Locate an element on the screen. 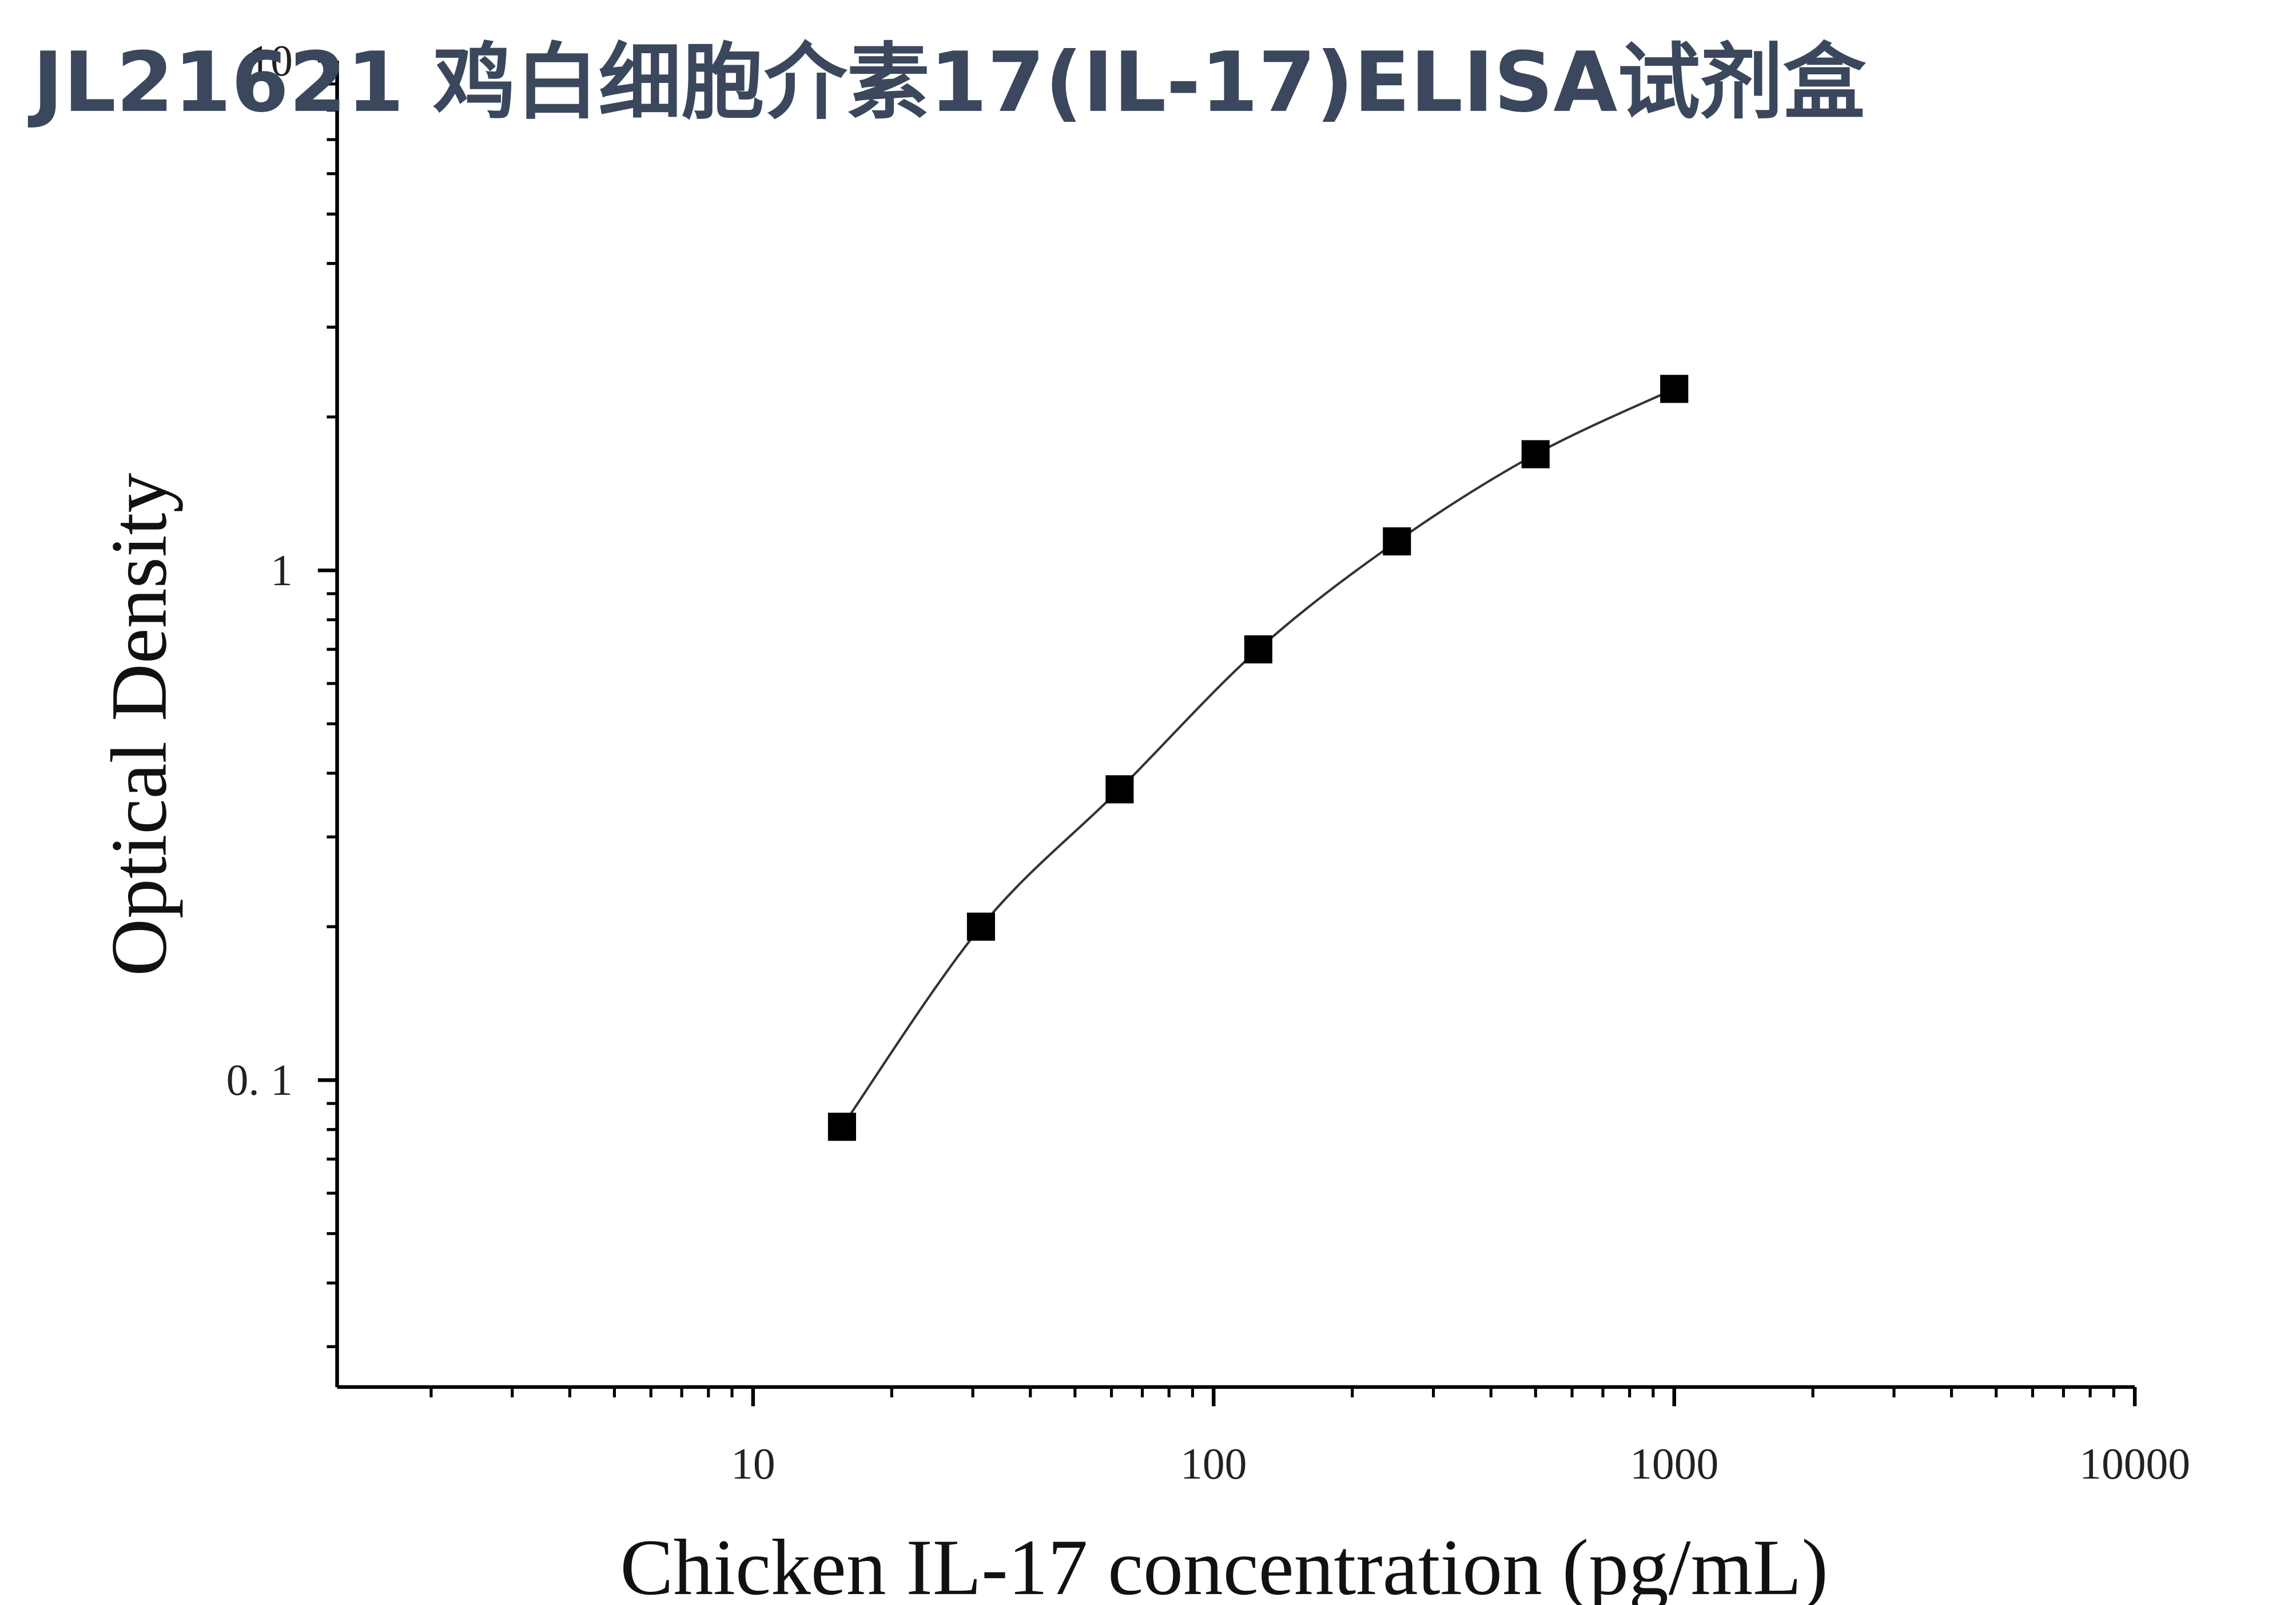 The width and height of the screenshot is (2296, 1605). x-tick-label: 10000 is located at coordinates (2134, 1463).